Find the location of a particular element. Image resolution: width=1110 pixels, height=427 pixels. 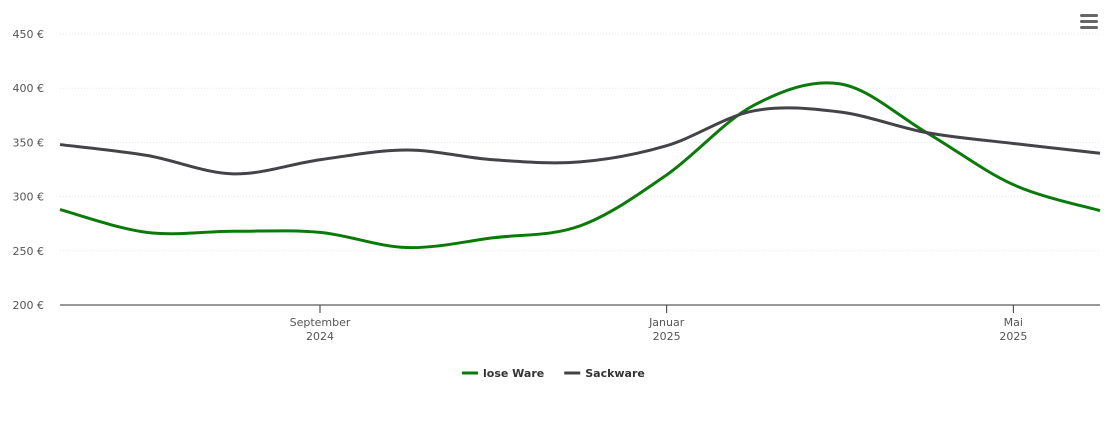

y-tick-label: 350 € is located at coordinates (29, 142).